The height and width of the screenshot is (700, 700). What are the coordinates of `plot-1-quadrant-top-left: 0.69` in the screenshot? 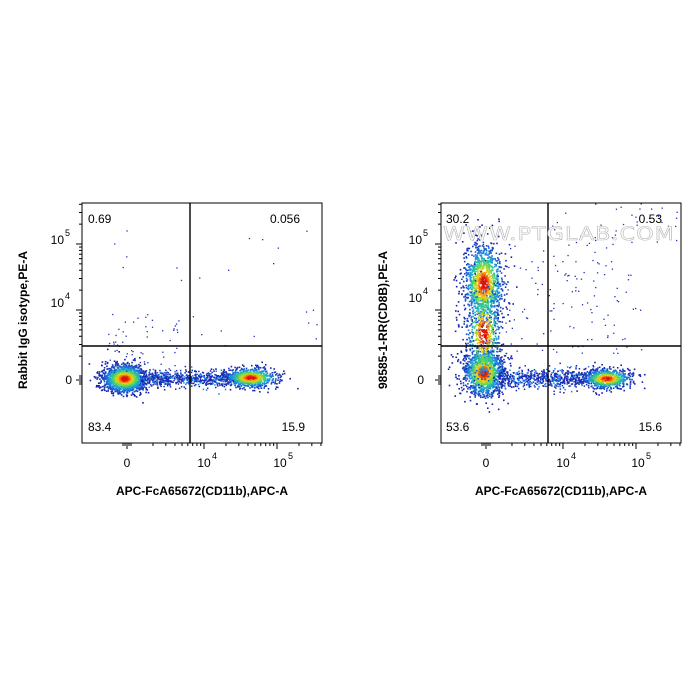 It's located at (100, 219).